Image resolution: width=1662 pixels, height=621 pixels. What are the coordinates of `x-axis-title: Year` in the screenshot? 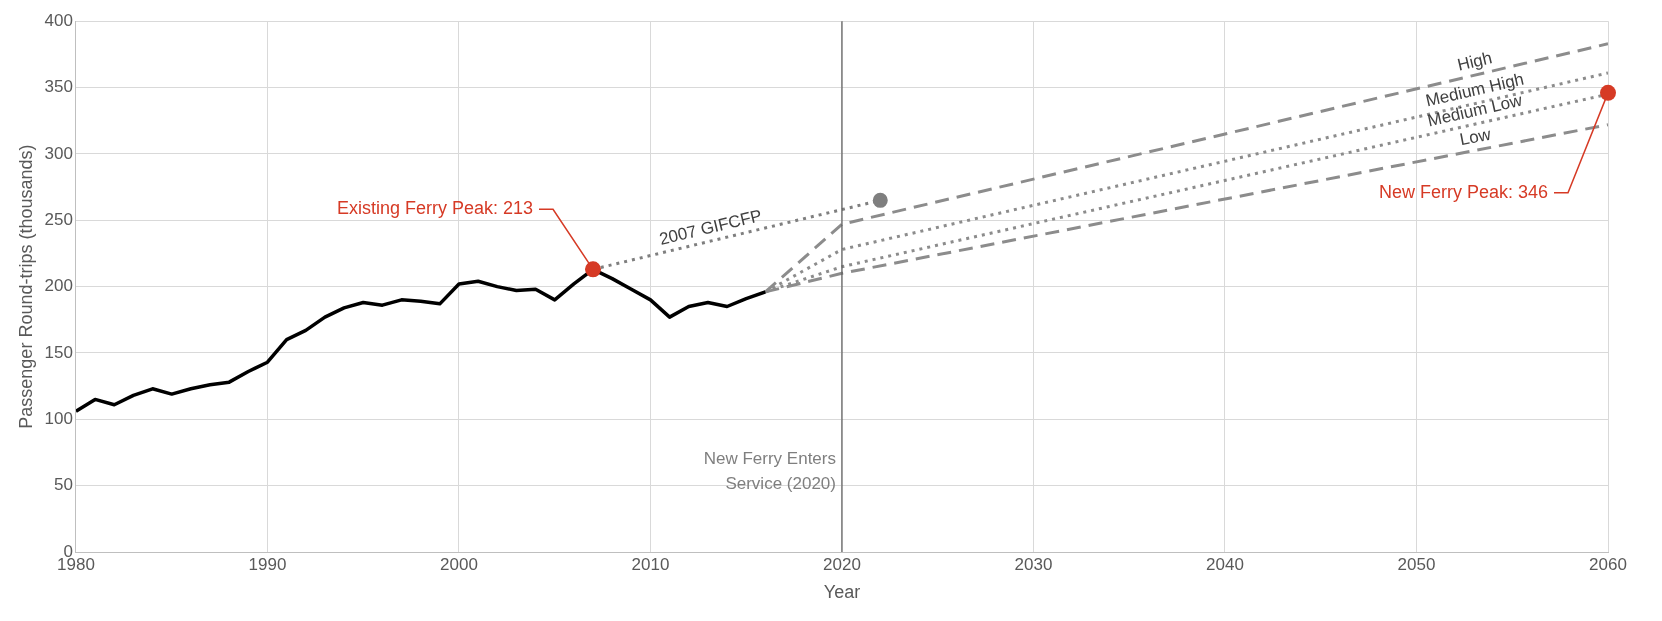 It's located at (842, 592).